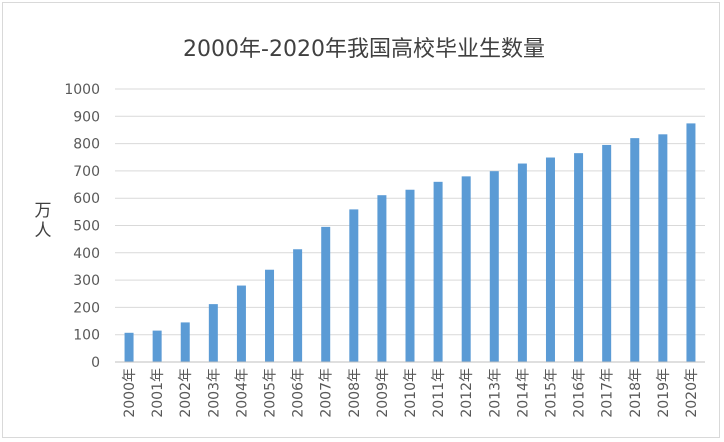 The width and height of the screenshot is (724, 442). Describe the element at coordinates (354, 285) in the screenshot. I see `bar-2008年` at that location.